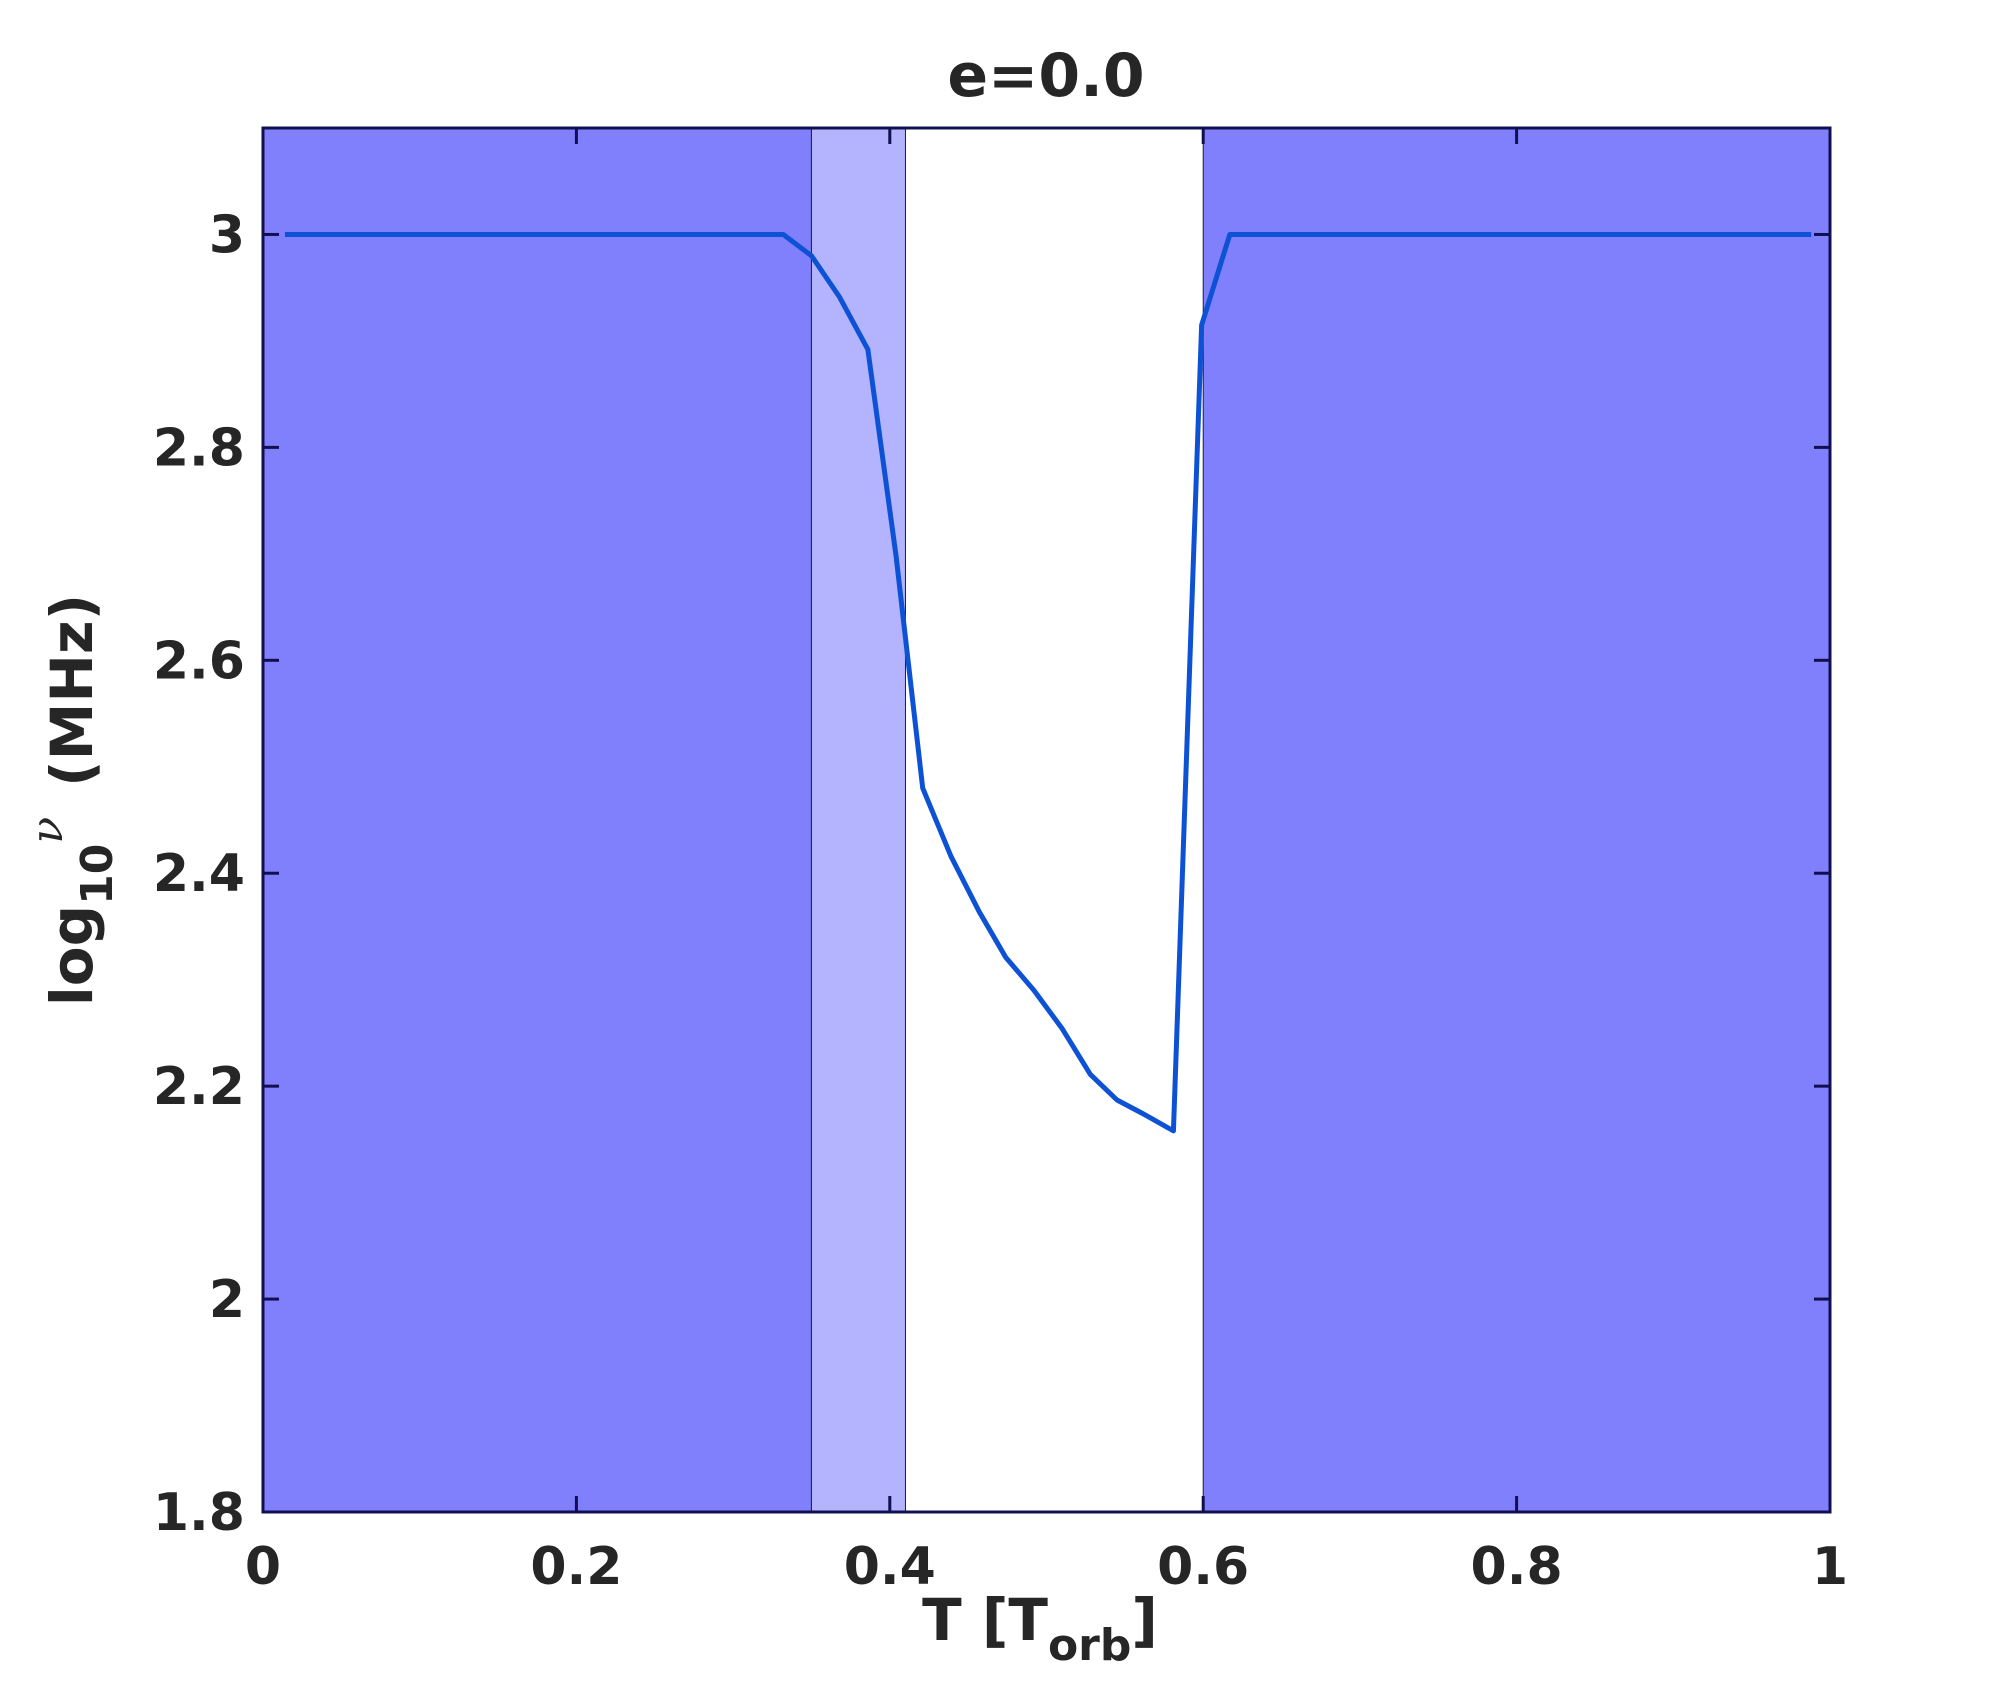 The height and width of the screenshot is (1692, 2000). I want to click on x-tick-label: 0, so click(263, 1567).